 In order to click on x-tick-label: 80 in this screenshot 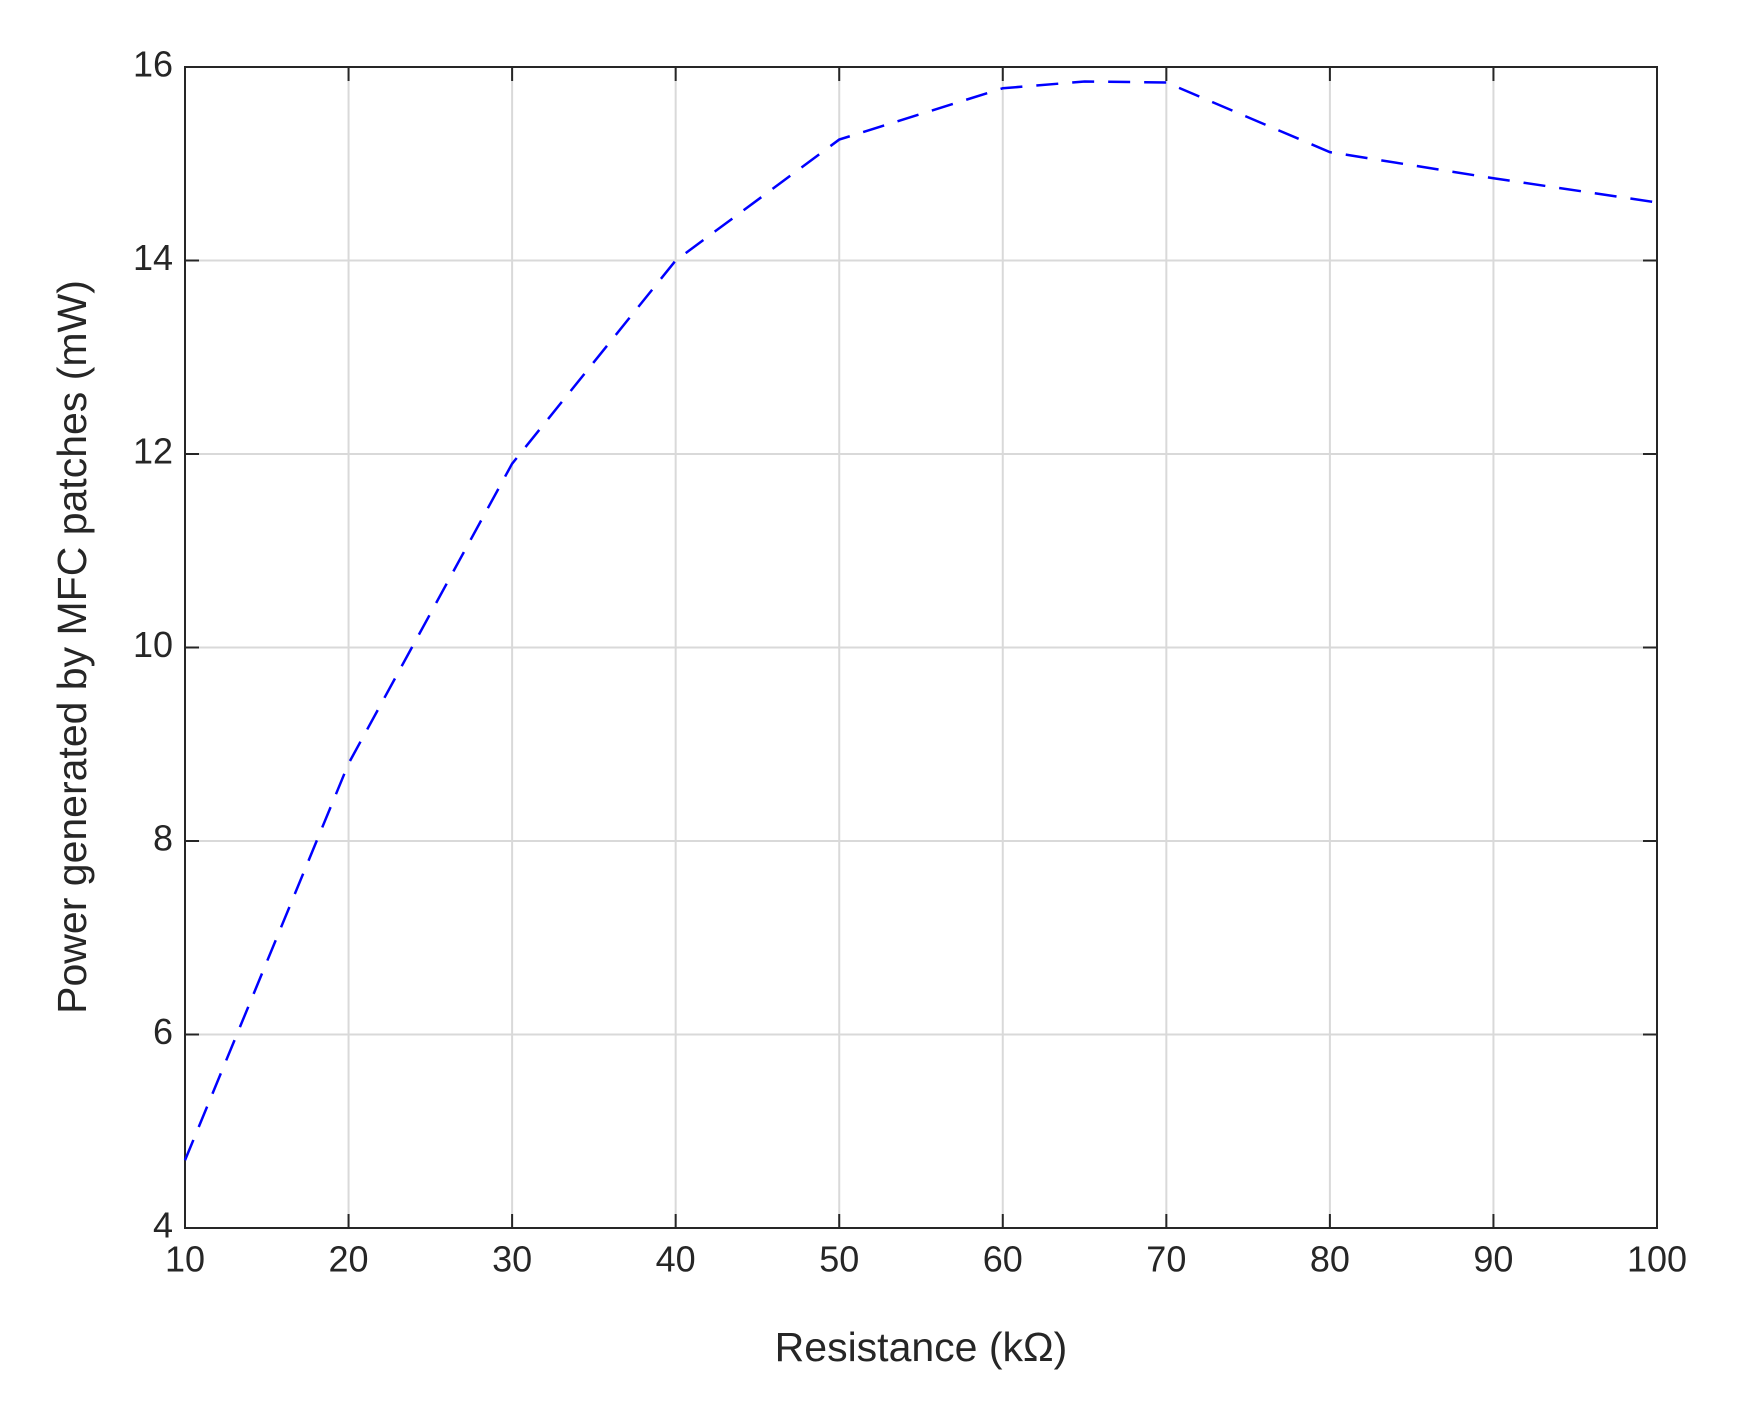, I will do `click(1330, 1259)`.